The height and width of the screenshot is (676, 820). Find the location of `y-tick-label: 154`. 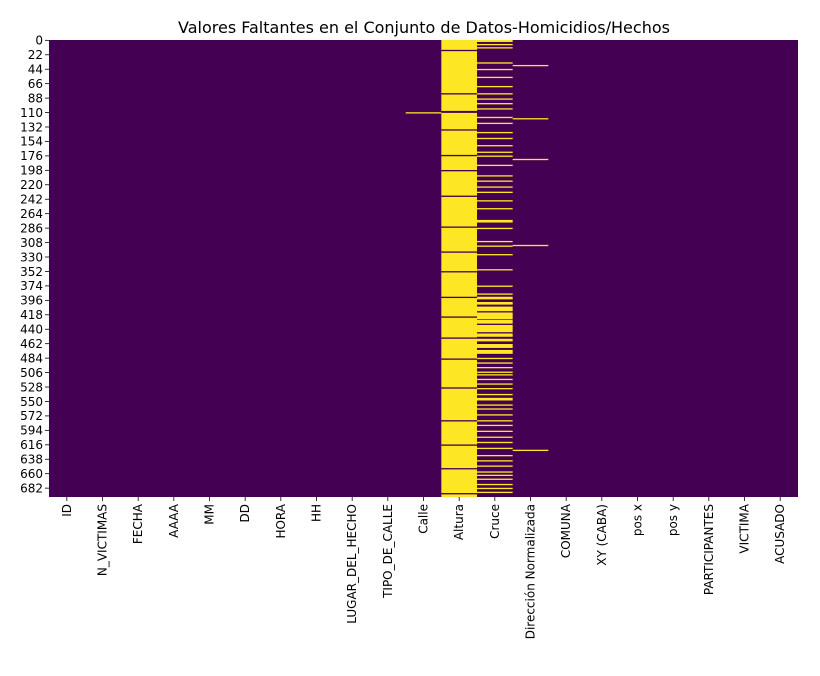

y-tick-label: 154 is located at coordinates (31, 142).